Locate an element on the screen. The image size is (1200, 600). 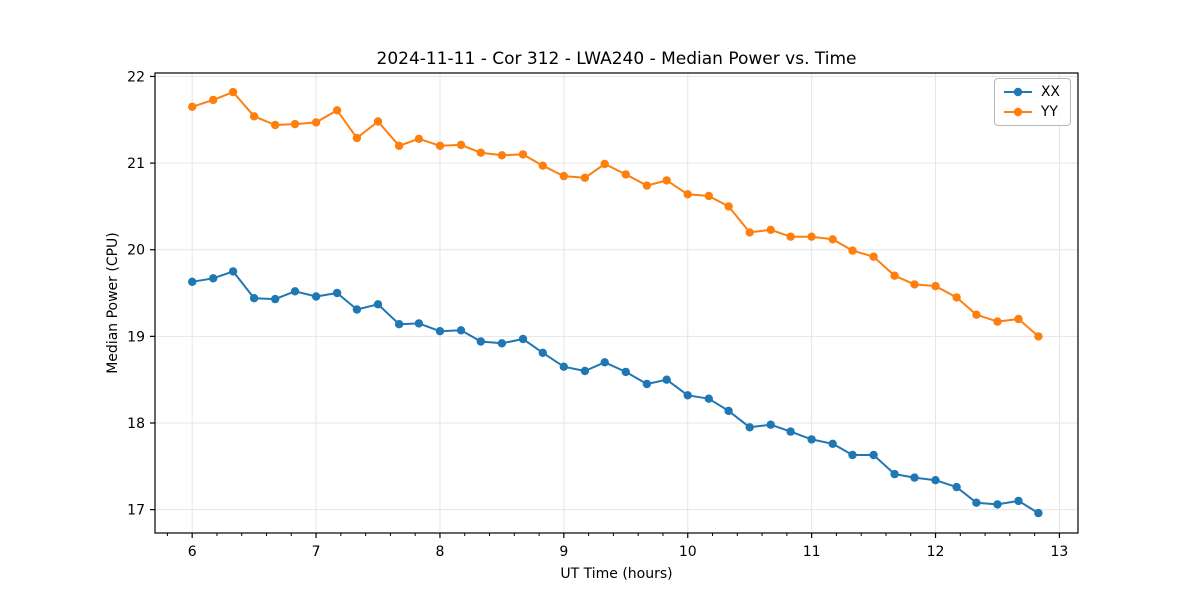
y-tick-label: 18 is located at coordinates (136, 424).